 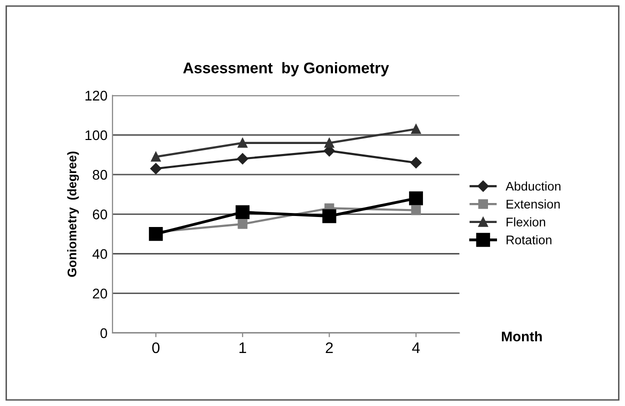 I want to click on y-tick-label: 40, so click(x=100, y=254).